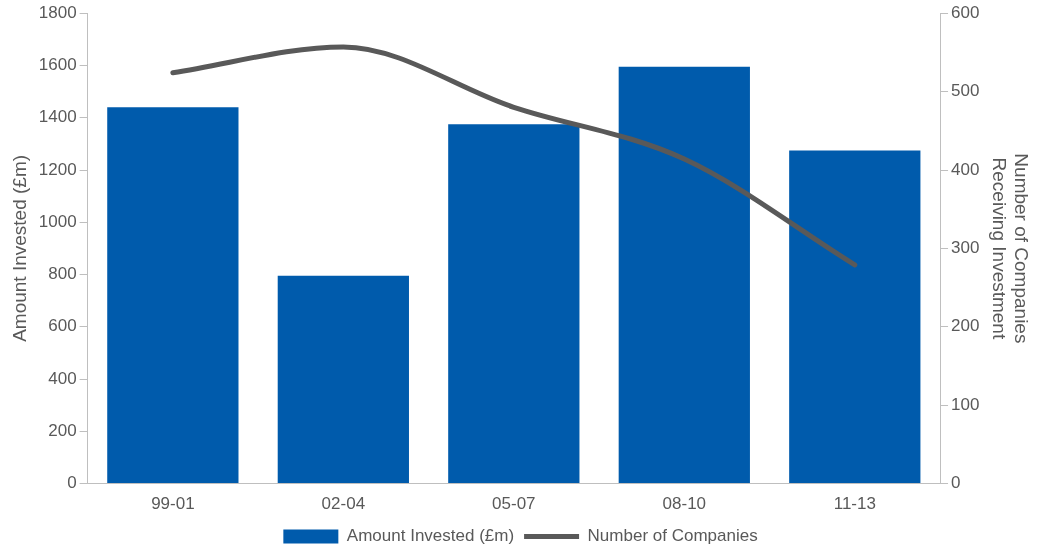  What do you see at coordinates (62, 274) in the screenshot?
I see `y-tick-label: 800` at bounding box center [62, 274].